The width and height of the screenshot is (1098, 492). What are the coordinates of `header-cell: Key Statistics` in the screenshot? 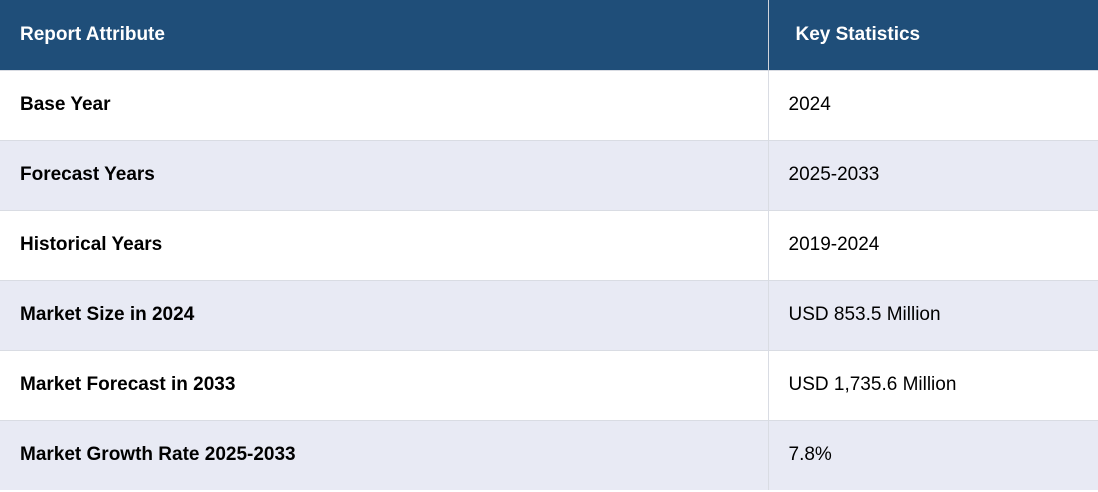 It's located at (933, 35).